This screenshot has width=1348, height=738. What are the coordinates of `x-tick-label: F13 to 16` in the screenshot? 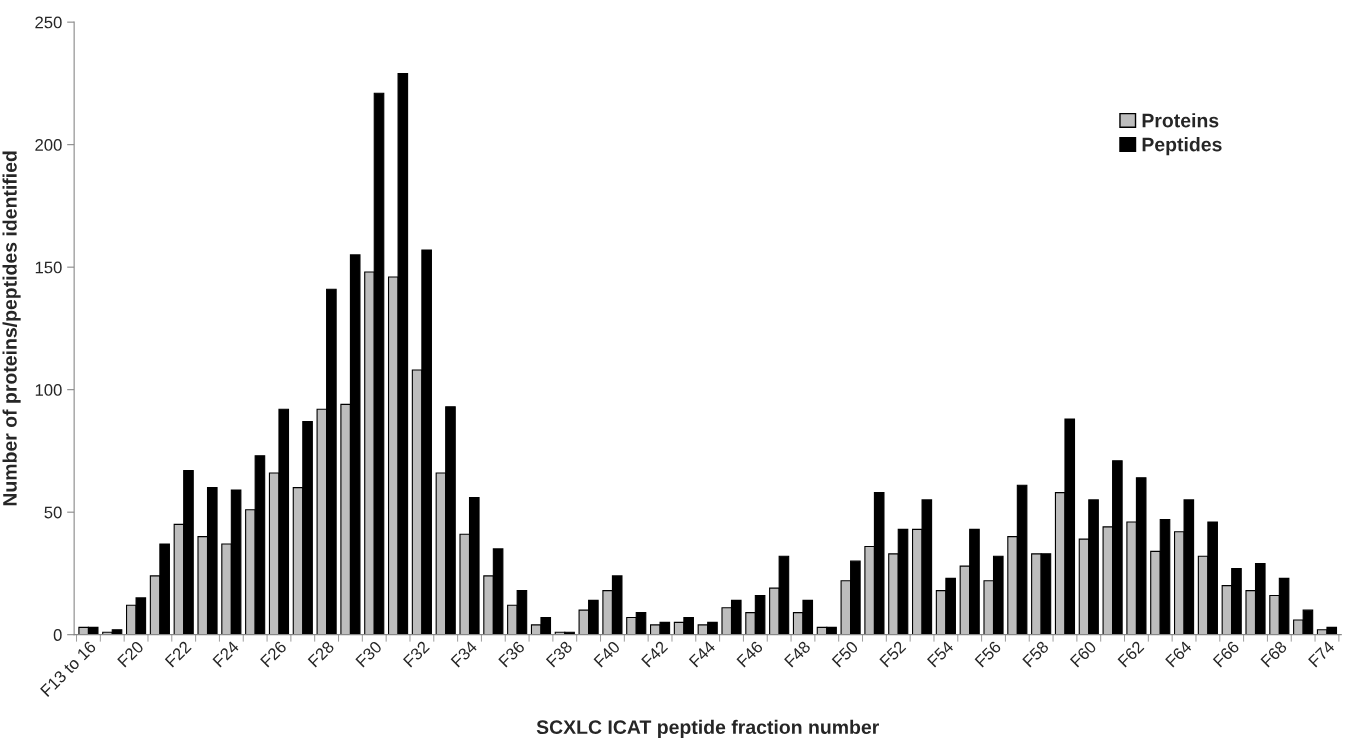 It's located at (68, 669).